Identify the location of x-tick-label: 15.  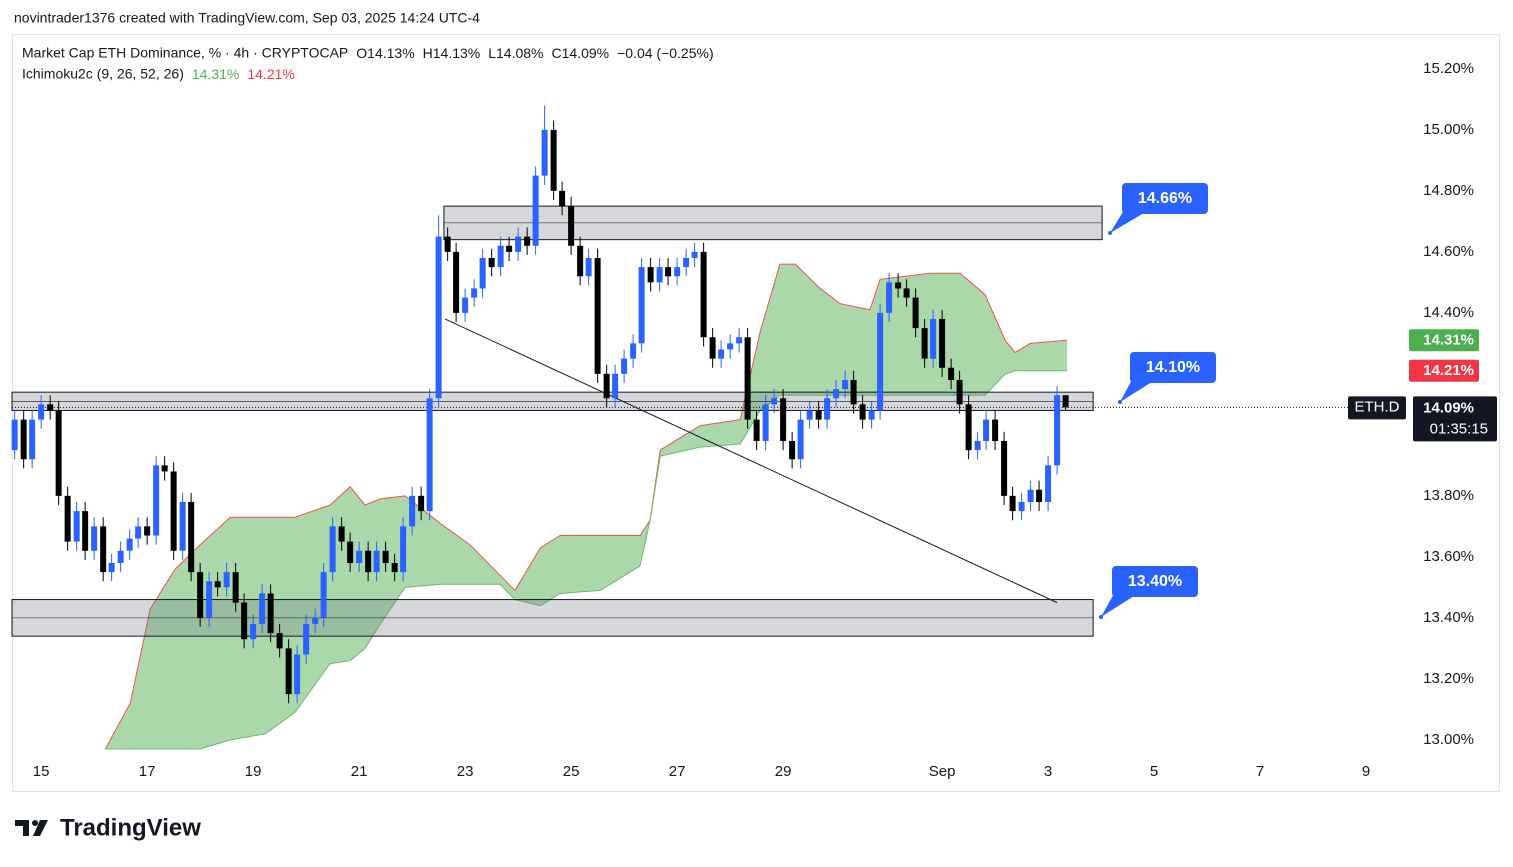
(41, 771).